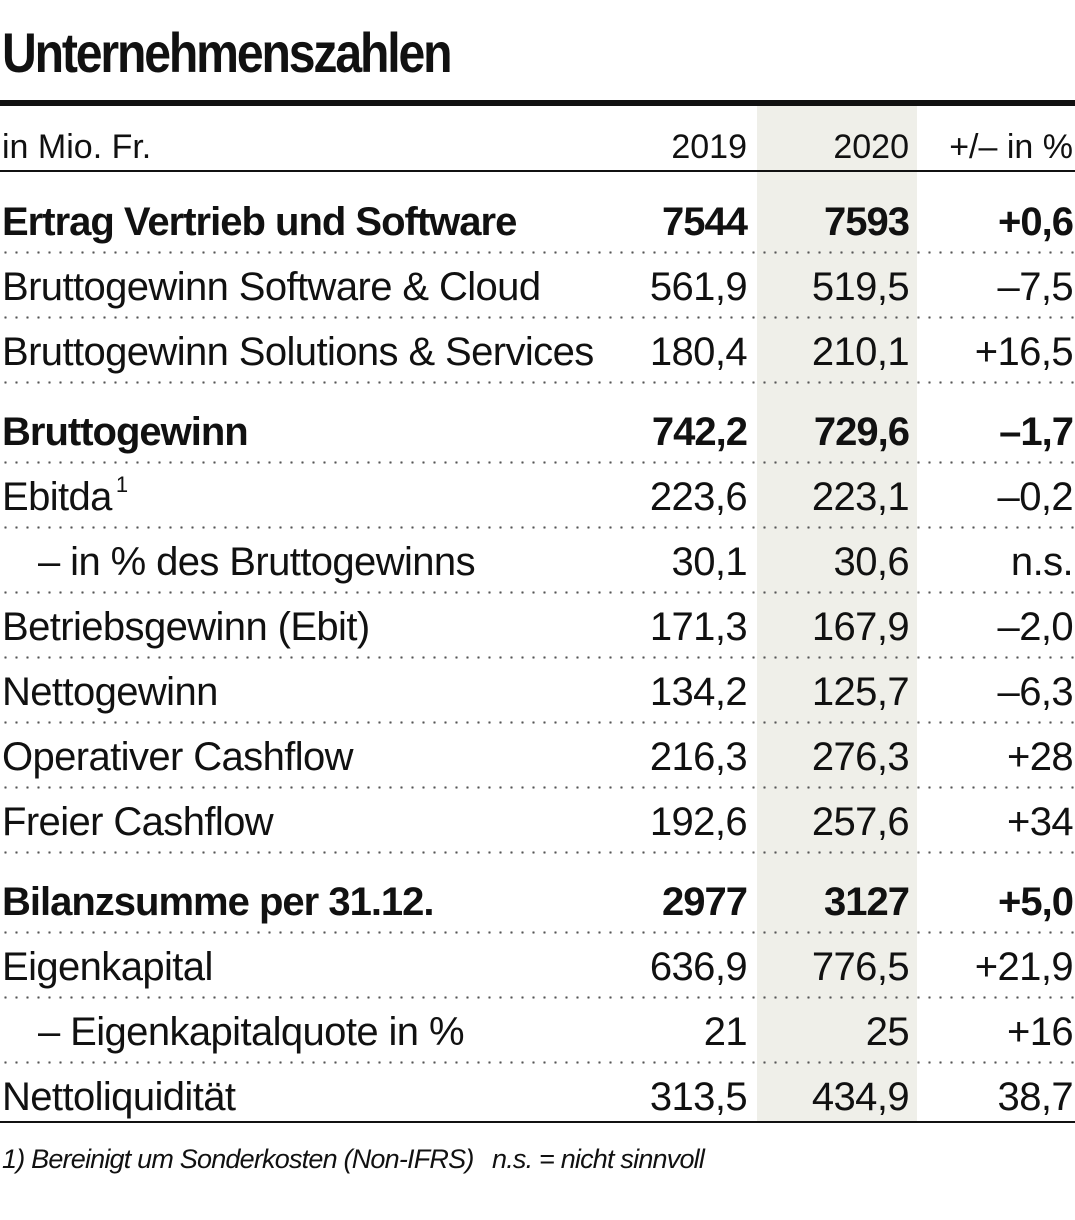 The width and height of the screenshot is (1075, 1220). I want to click on header-rule, so click(537, 171).